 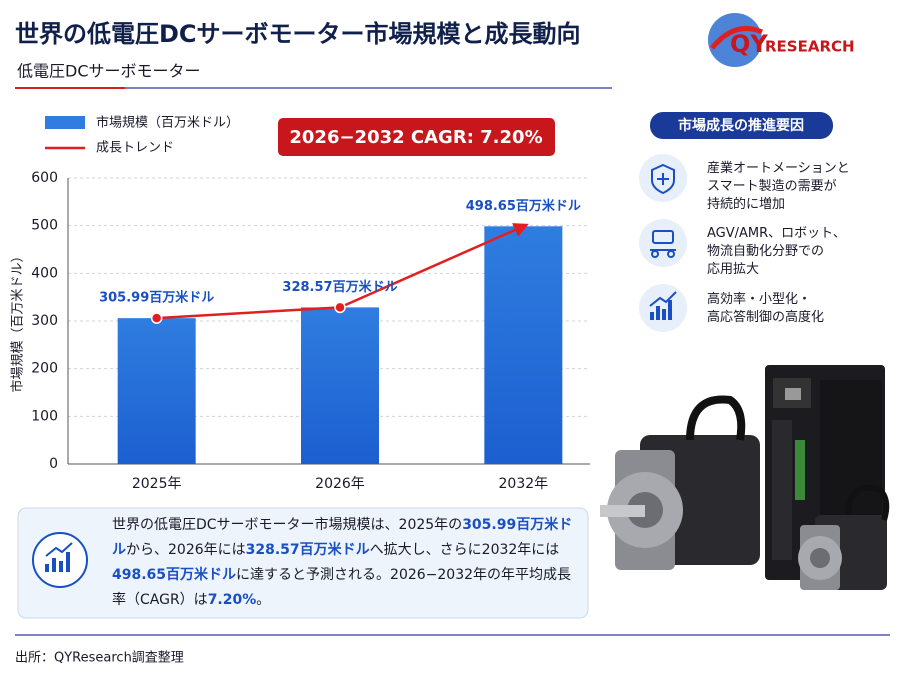 What do you see at coordinates (307, 550) in the screenshot?
I see `summary-highlight: 328.57百万米ドル` at bounding box center [307, 550].